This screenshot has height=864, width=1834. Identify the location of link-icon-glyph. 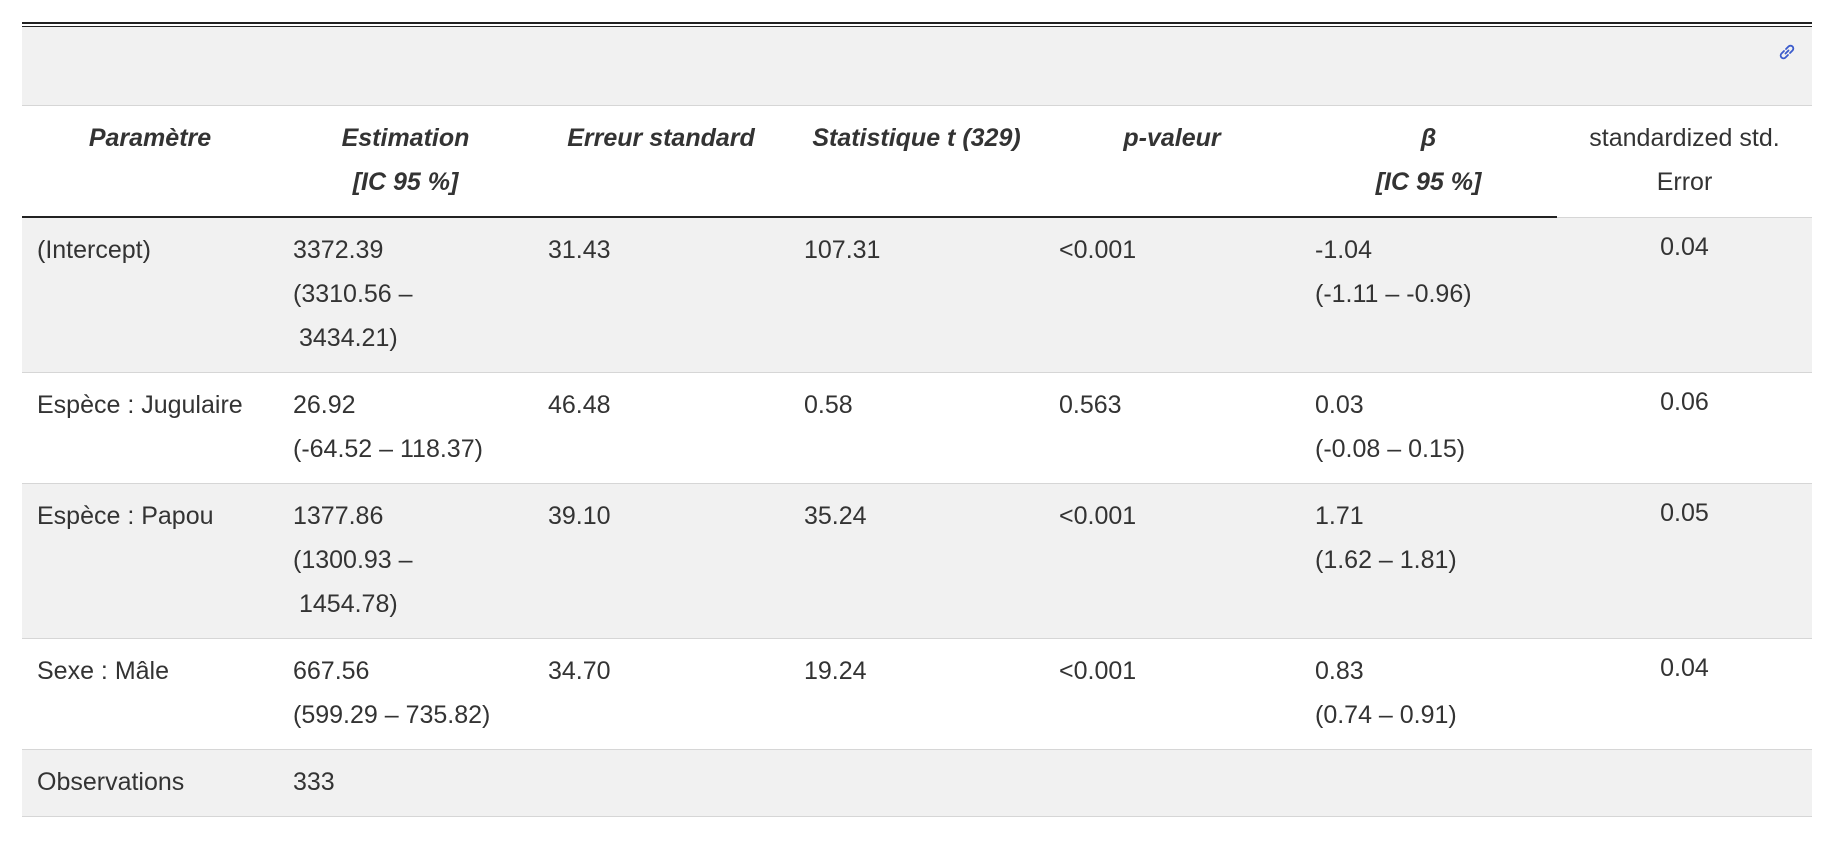
(1787, 52).